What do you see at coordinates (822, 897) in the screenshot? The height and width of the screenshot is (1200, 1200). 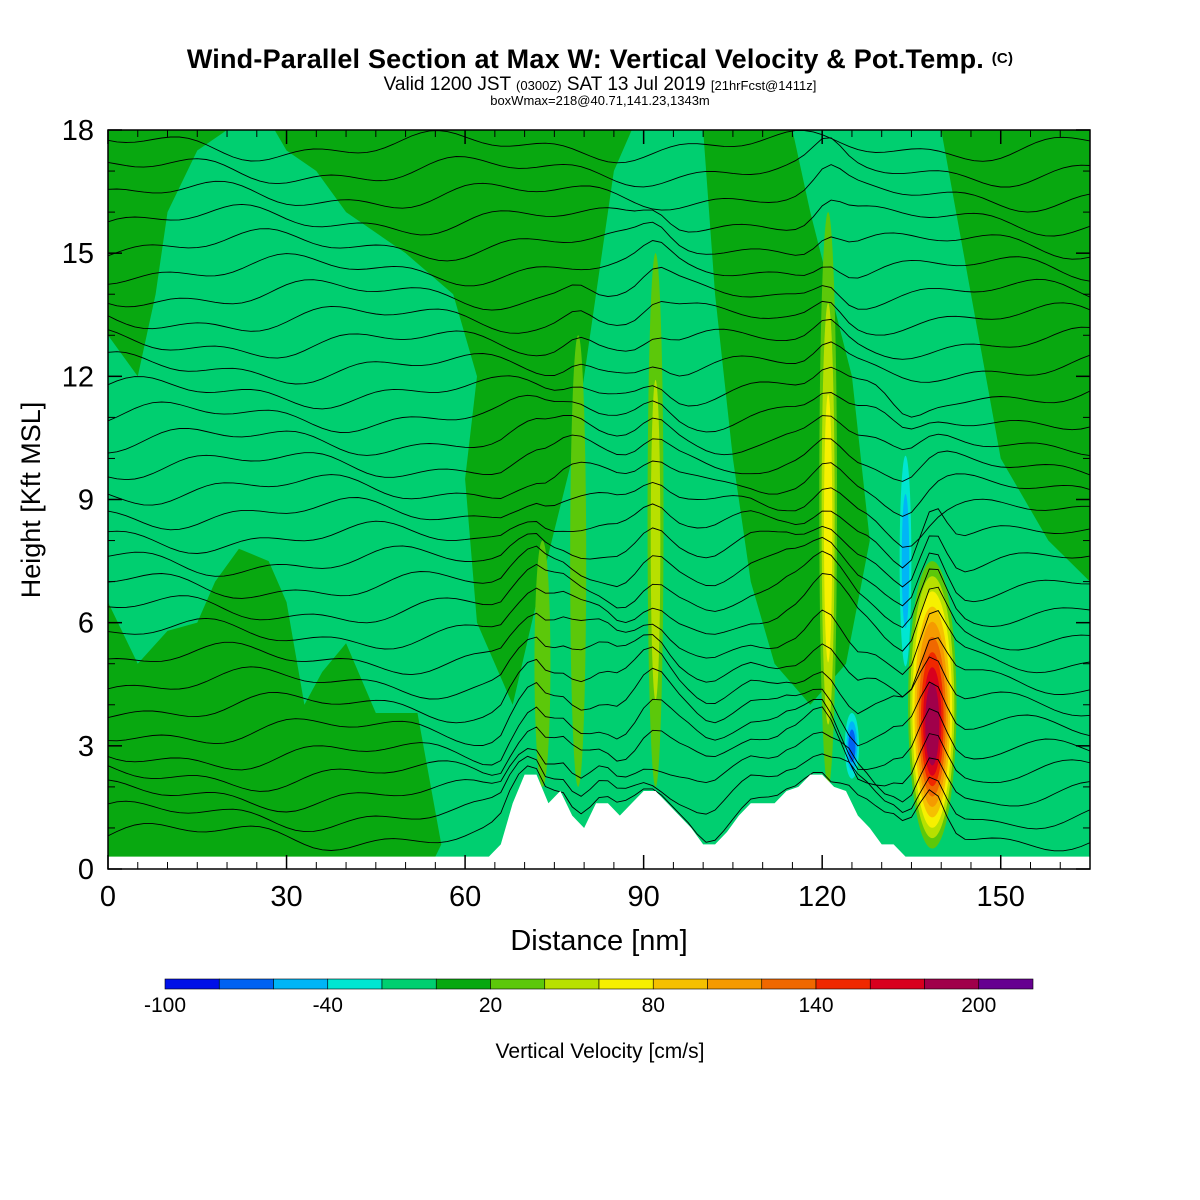 I see `x-tick-label: 120` at bounding box center [822, 897].